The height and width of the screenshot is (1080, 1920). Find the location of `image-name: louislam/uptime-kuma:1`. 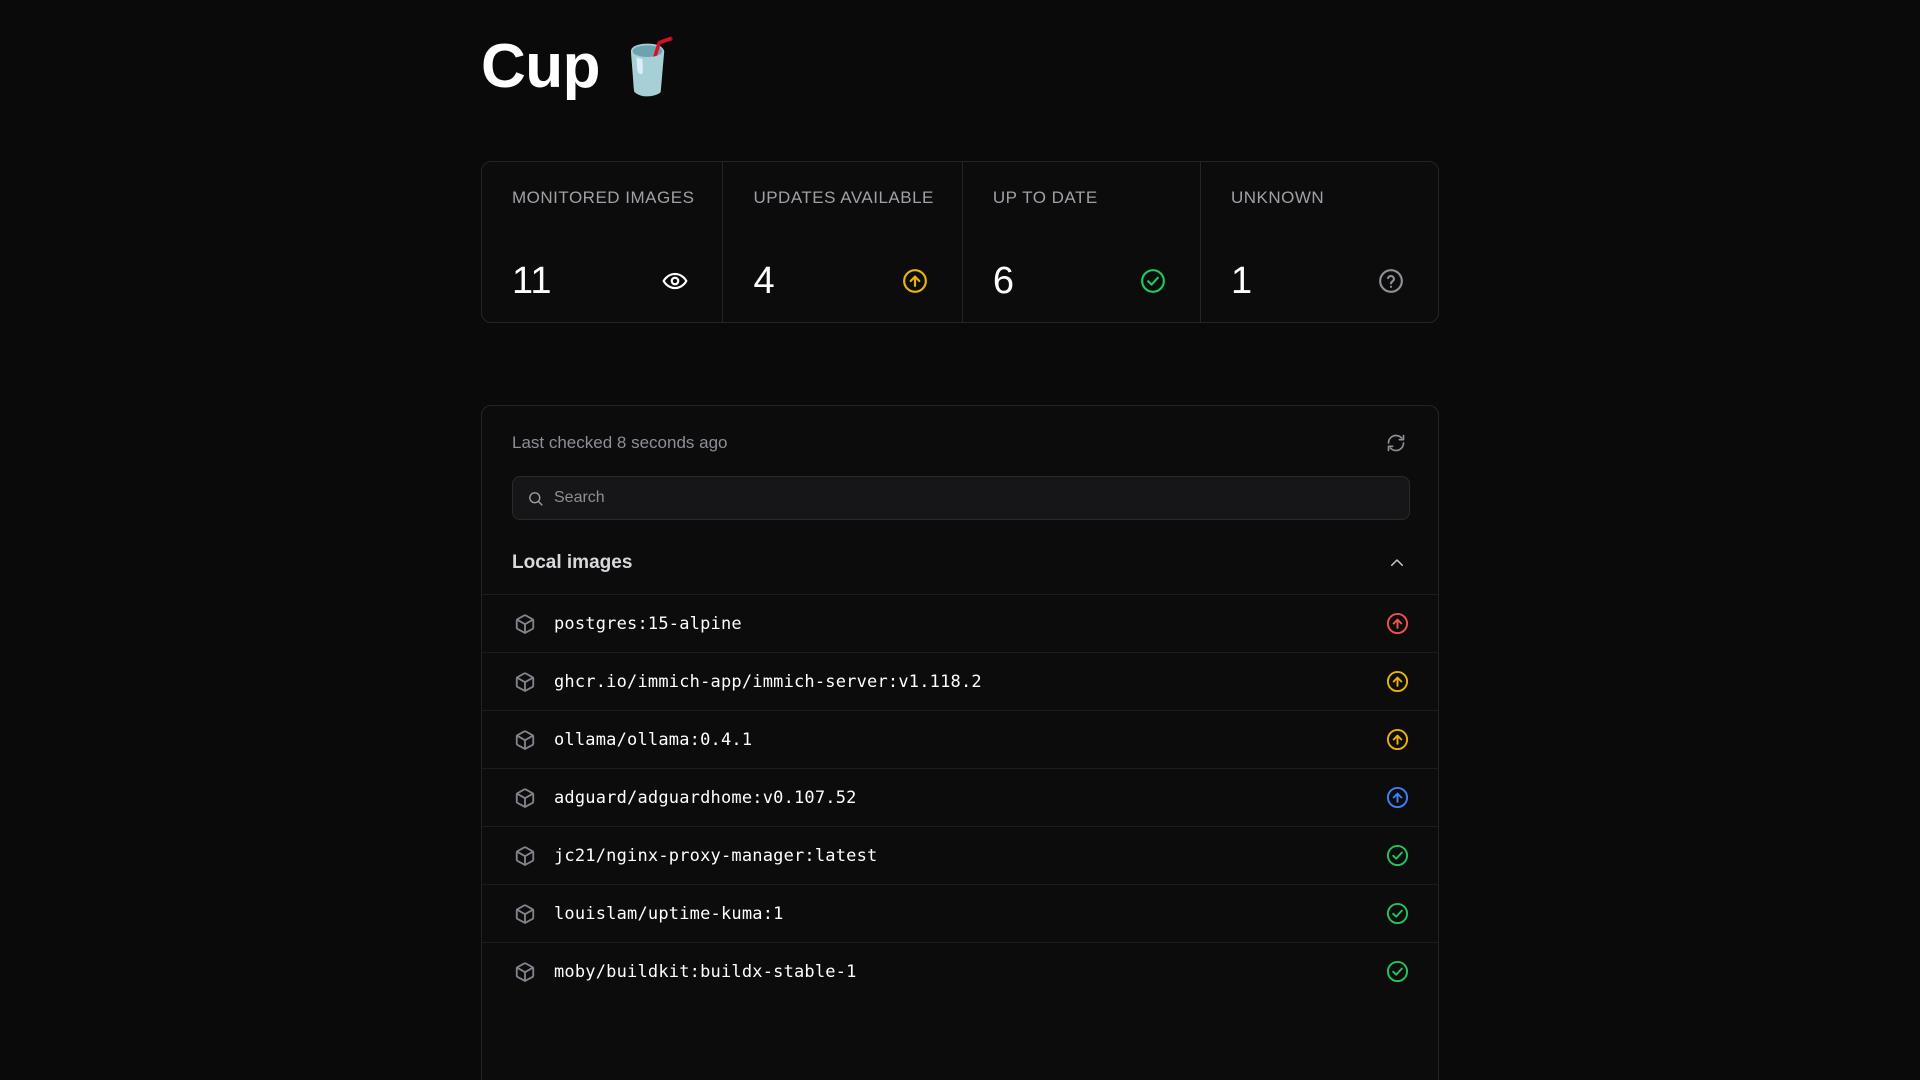

image-name: louislam/uptime-kuma:1 is located at coordinates (669, 913).